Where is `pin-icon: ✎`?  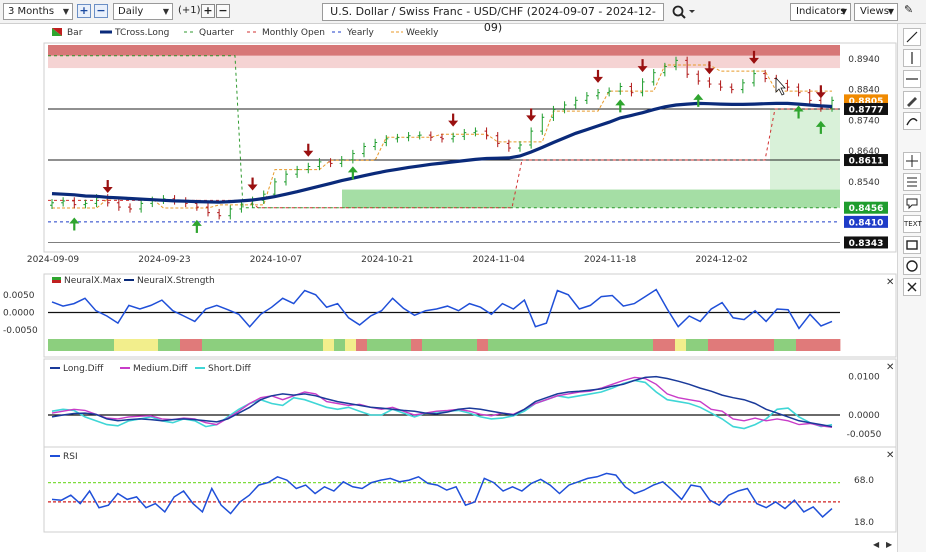
pin-icon: ✎ is located at coordinates (909, 9).